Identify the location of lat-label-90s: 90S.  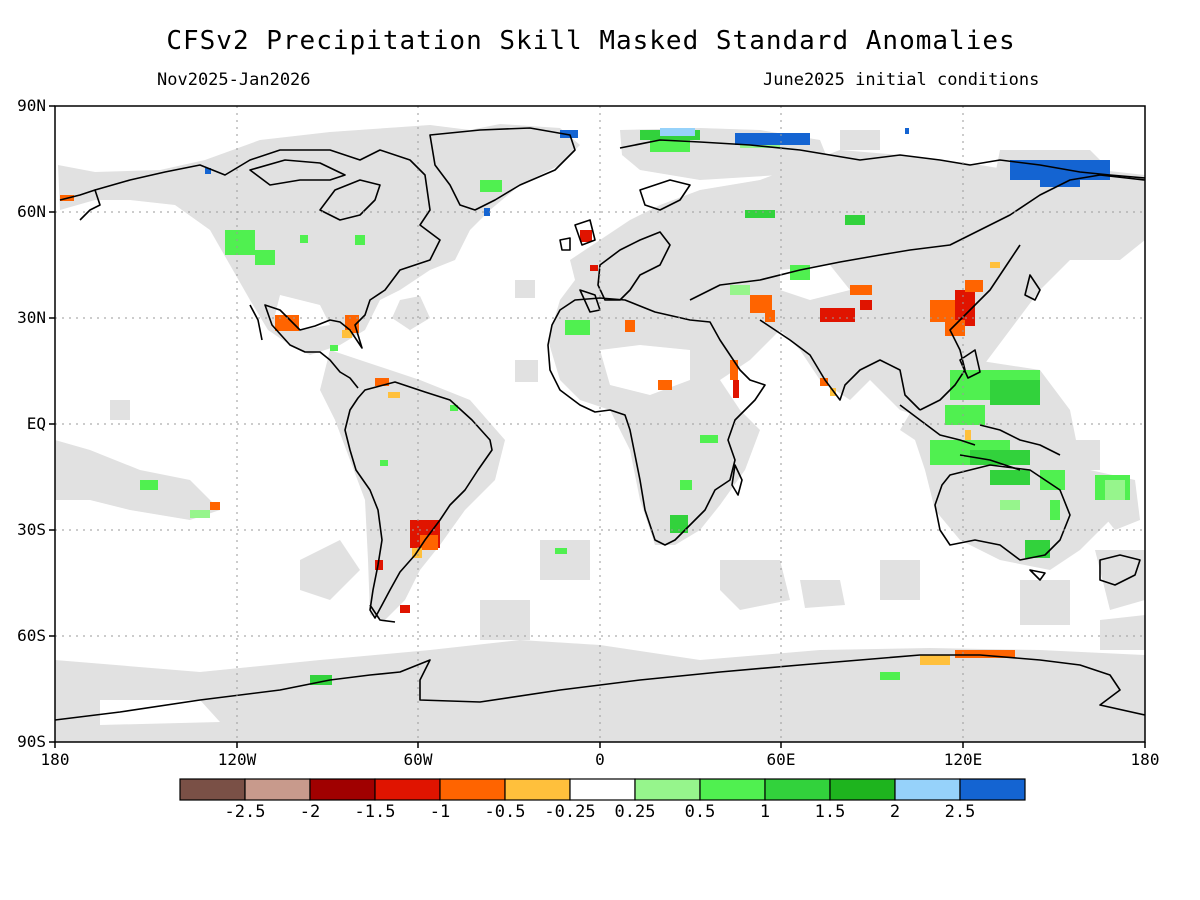
(31, 741).